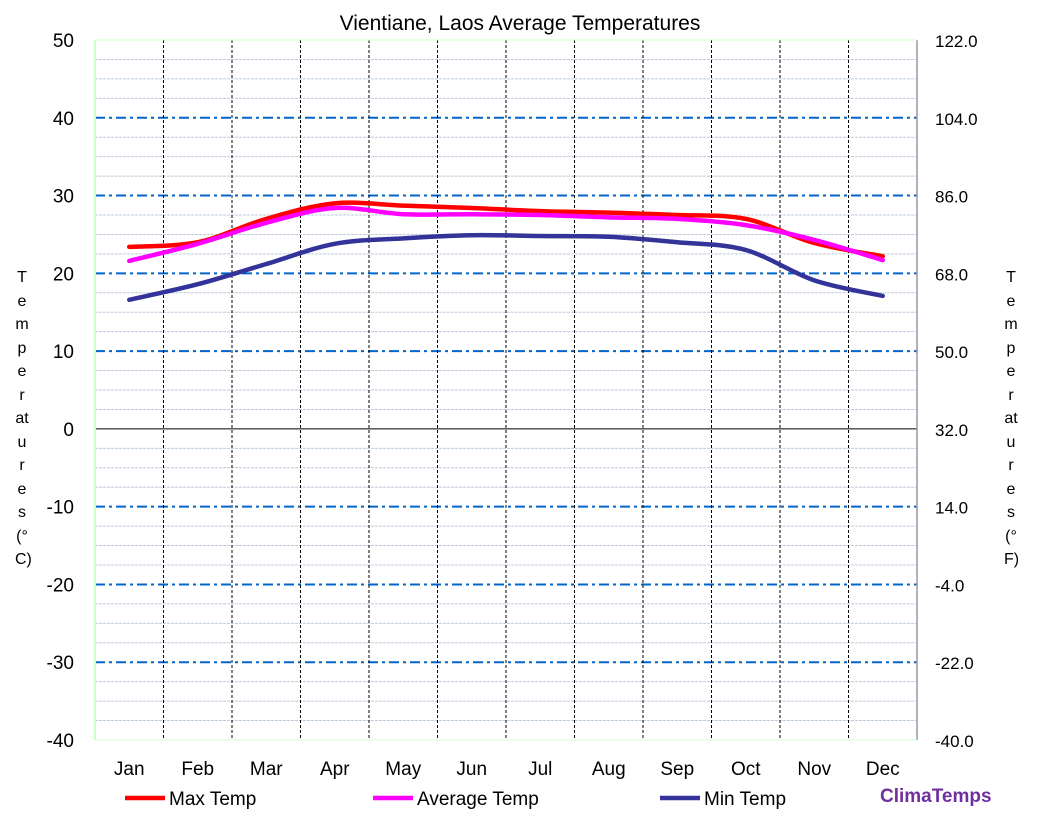  I want to click on y2-tick-label: -22.0, so click(954, 663).